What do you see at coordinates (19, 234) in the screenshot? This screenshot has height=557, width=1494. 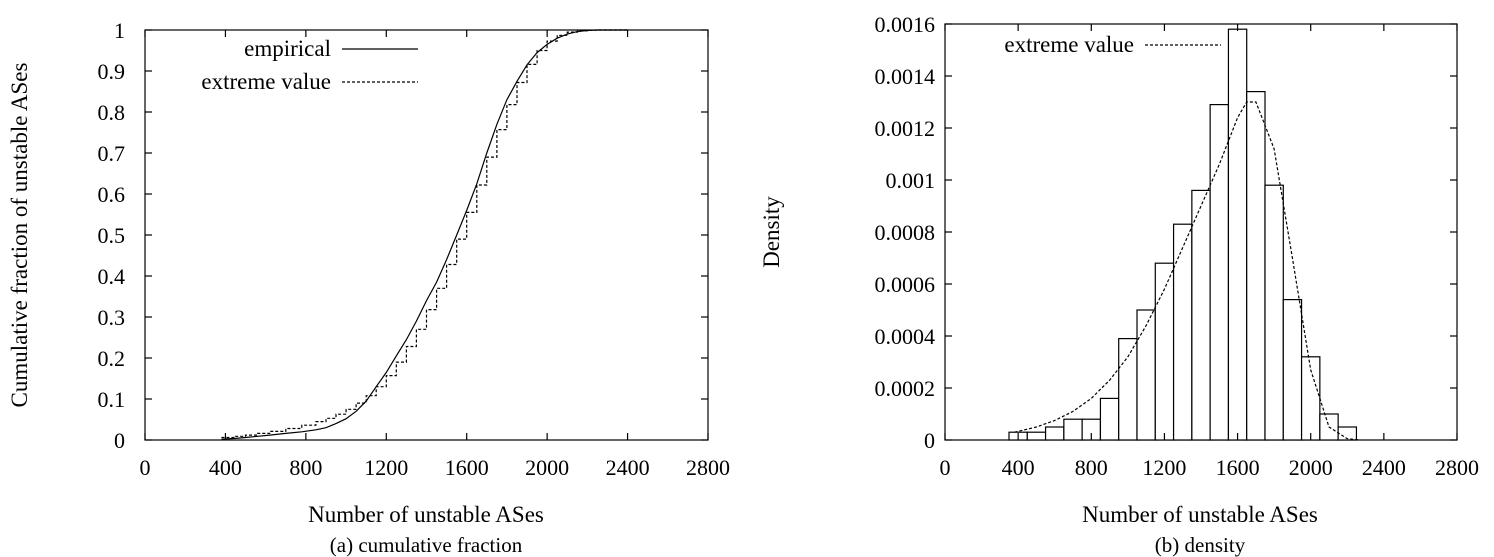 I see `plot-a-y-axis-label: Cumulative fraction of unstable ASes` at bounding box center [19, 234].